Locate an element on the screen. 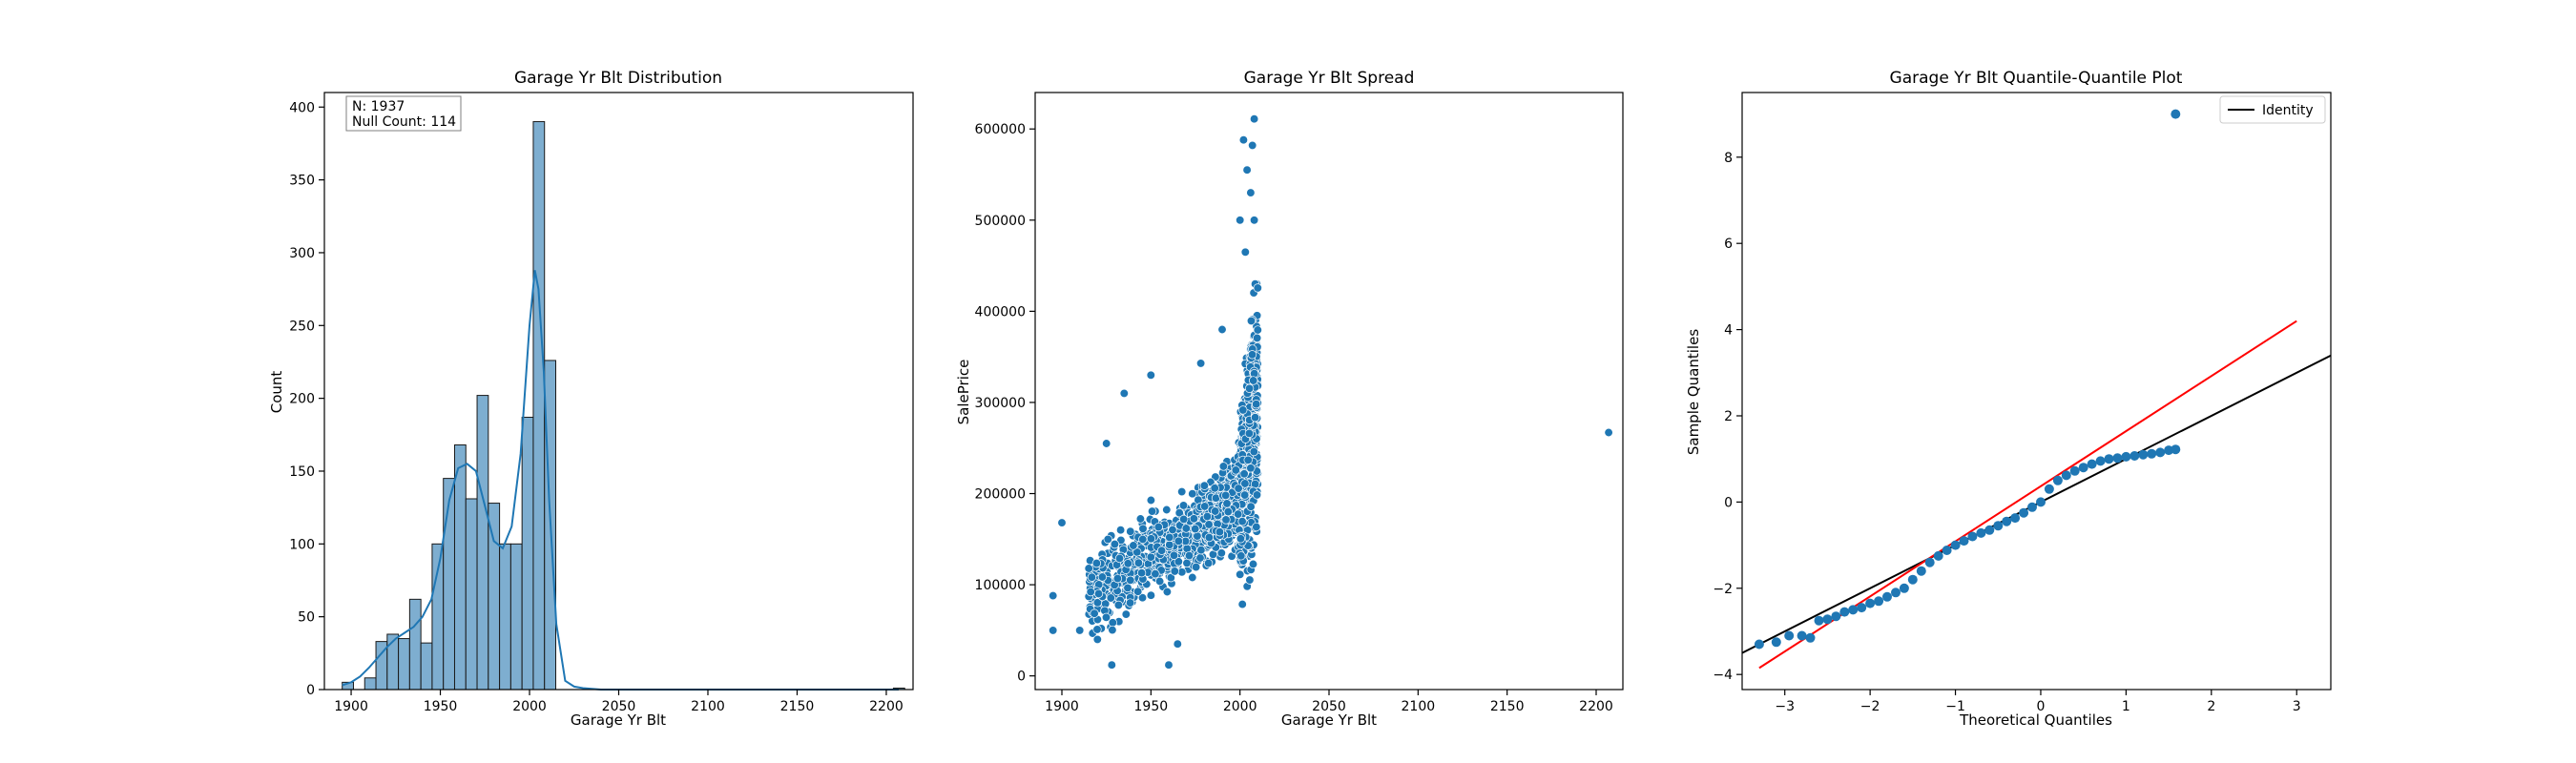 This screenshot has width=2576, height=763. n-annotation: N: 1937 is located at coordinates (378, 106).